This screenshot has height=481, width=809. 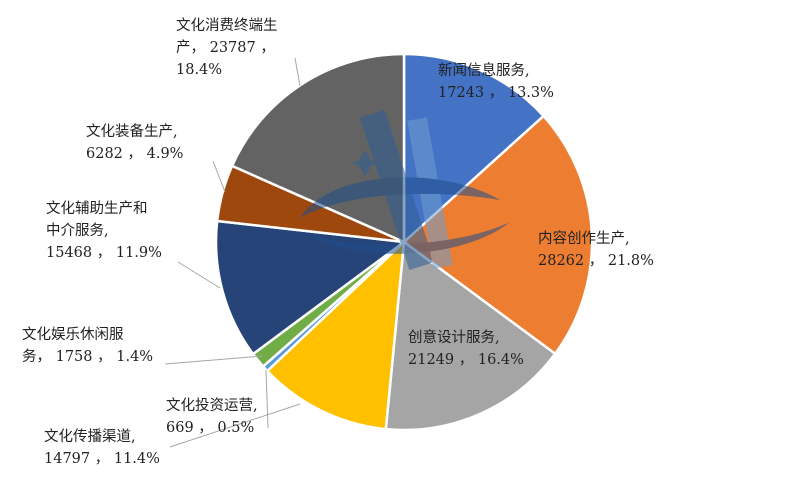 I want to click on slice-label-line: 产， 23787 ，, so click(x=225, y=47).